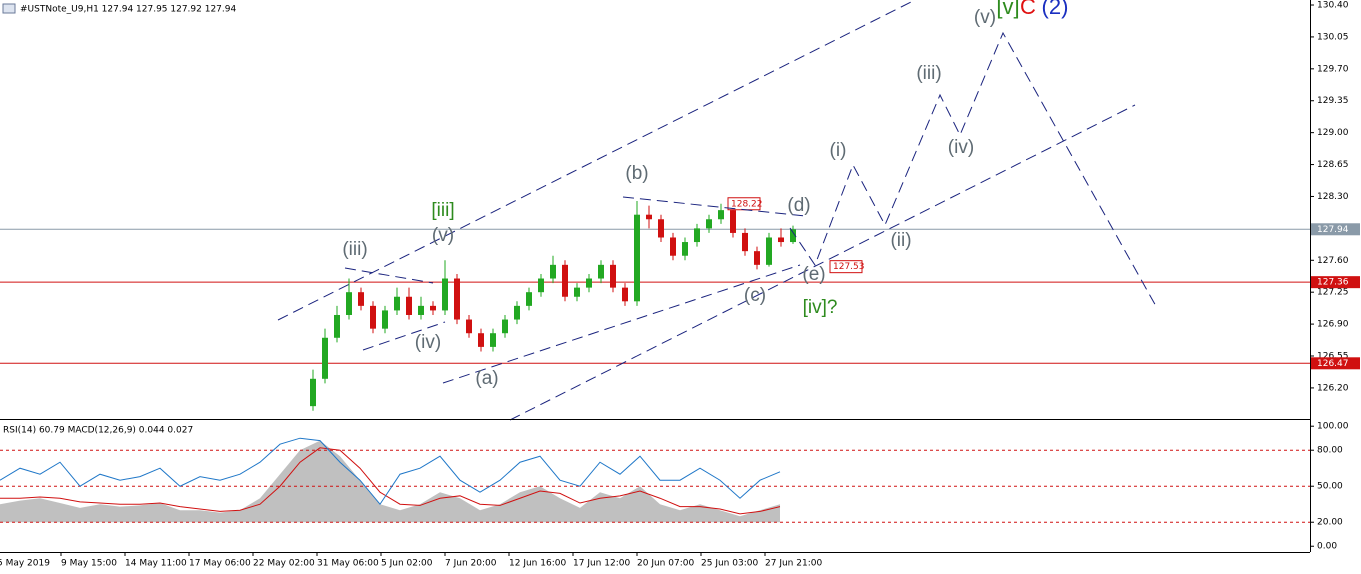 Image resolution: width=1361 pixels, height=574 pixels. What do you see at coordinates (849, 267) in the screenshot?
I see `price-tag: 127.53` at bounding box center [849, 267].